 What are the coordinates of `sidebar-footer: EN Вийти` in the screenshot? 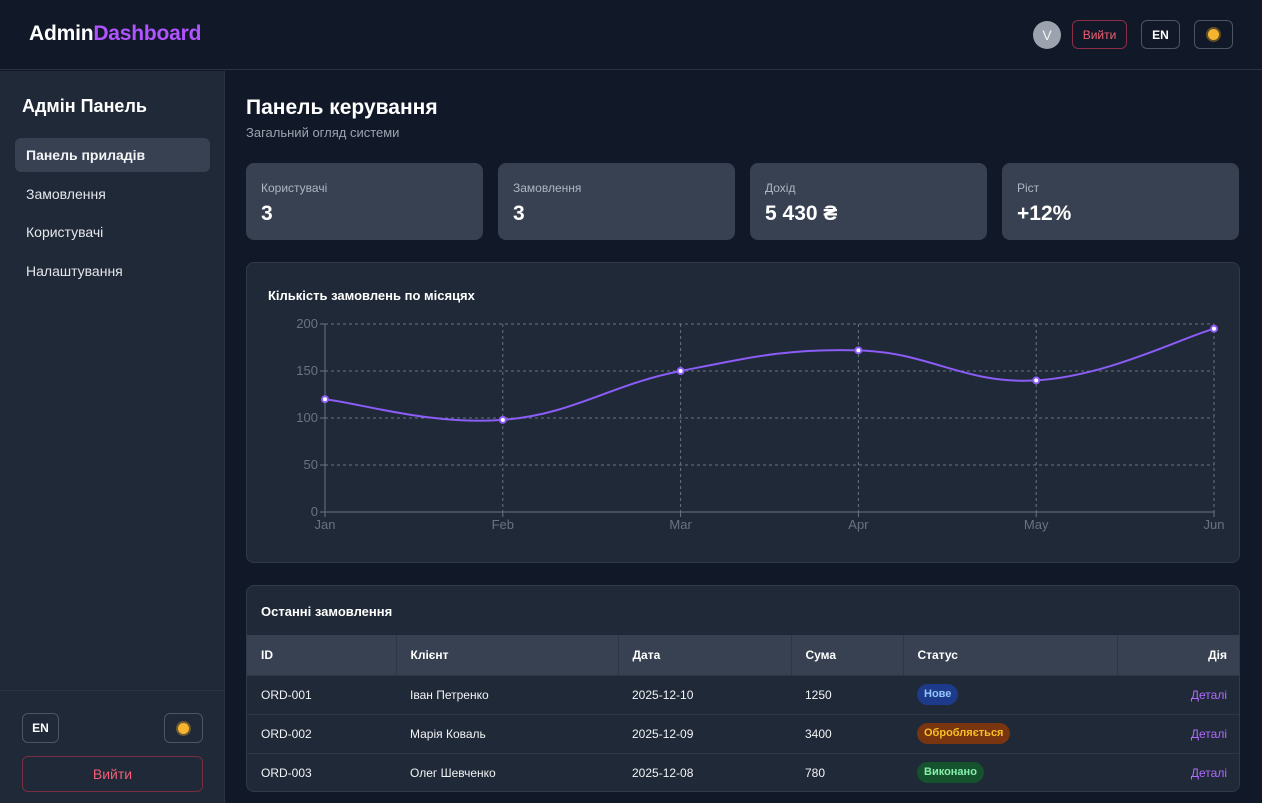 It's located at (112, 746).